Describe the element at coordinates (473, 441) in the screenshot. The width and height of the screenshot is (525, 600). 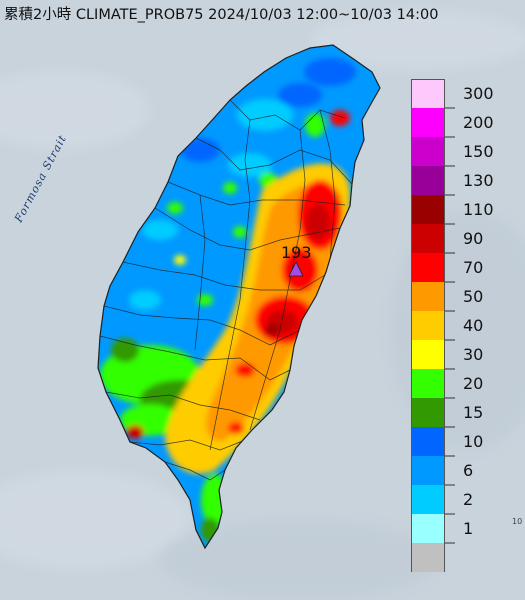
I see `legend-label: 10` at that location.